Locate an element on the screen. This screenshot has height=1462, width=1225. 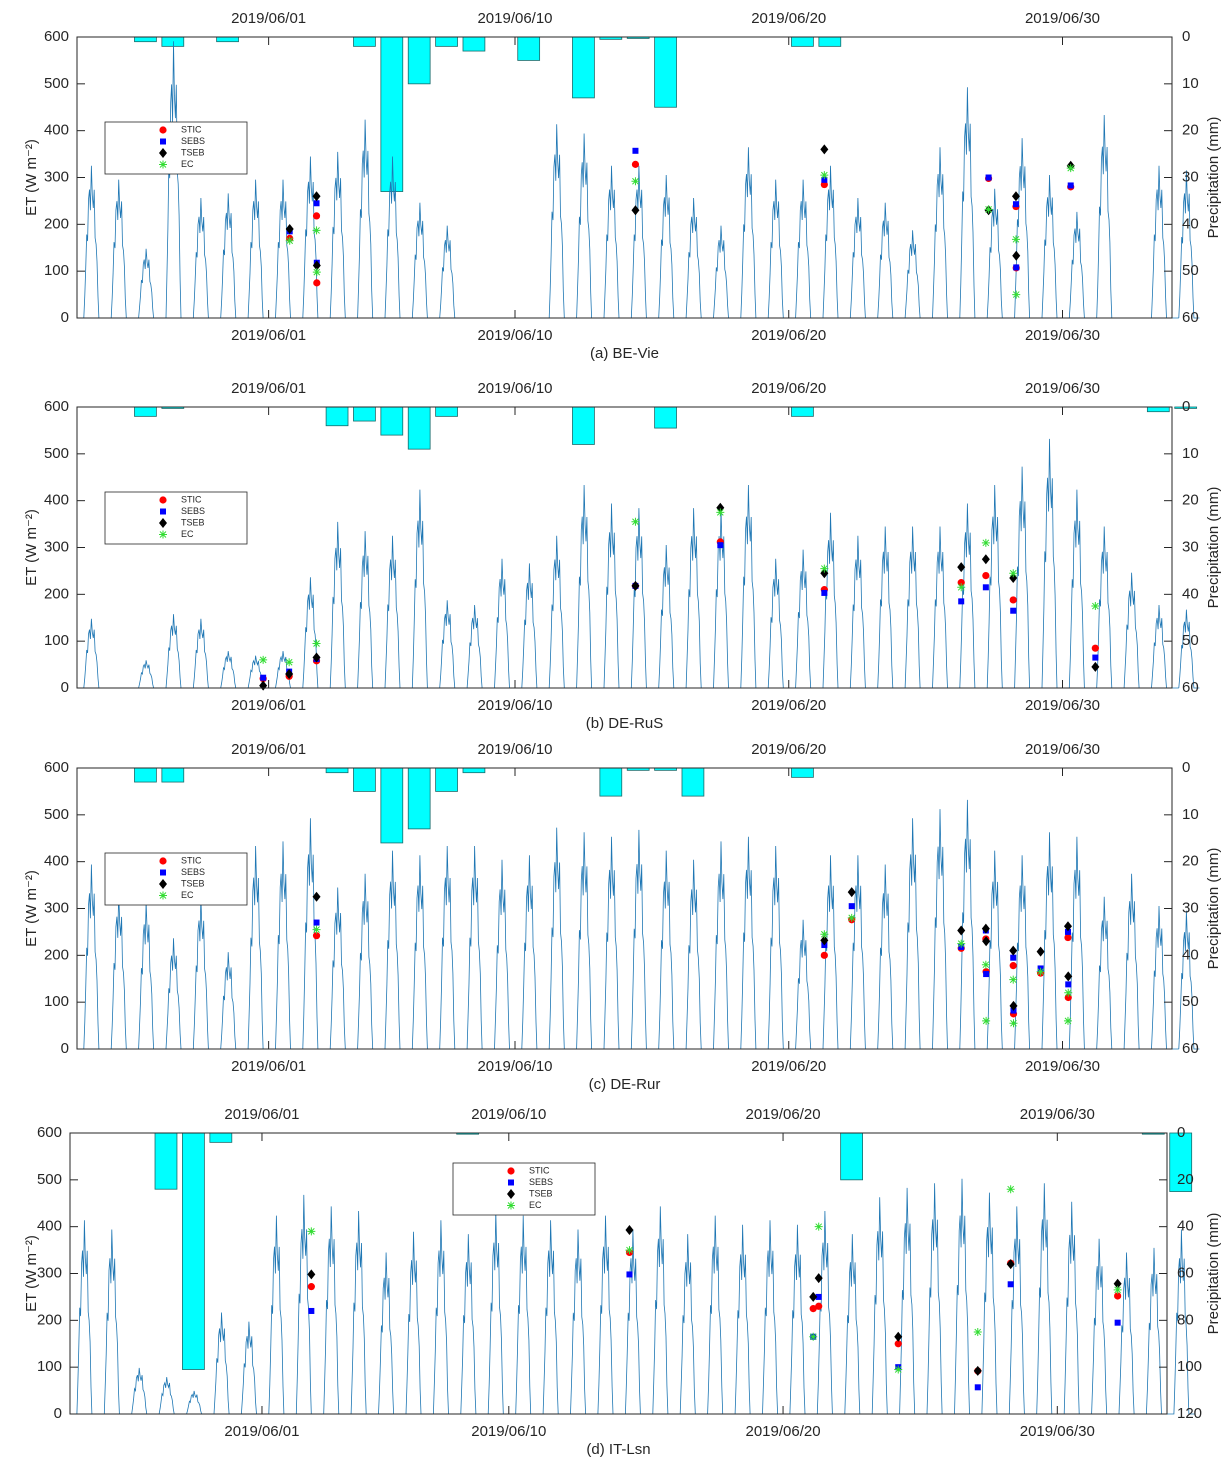
x-tick-label-top: 2019/06/30 is located at coordinates (1062, 749).